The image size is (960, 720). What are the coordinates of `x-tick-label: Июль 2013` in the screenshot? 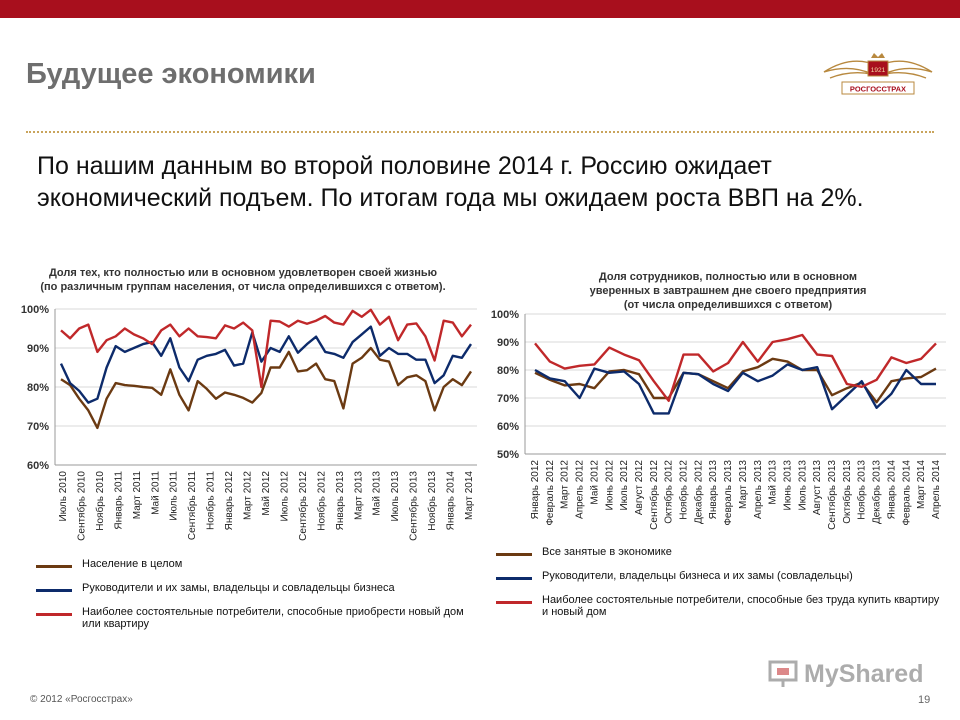 It's located at (802, 485).